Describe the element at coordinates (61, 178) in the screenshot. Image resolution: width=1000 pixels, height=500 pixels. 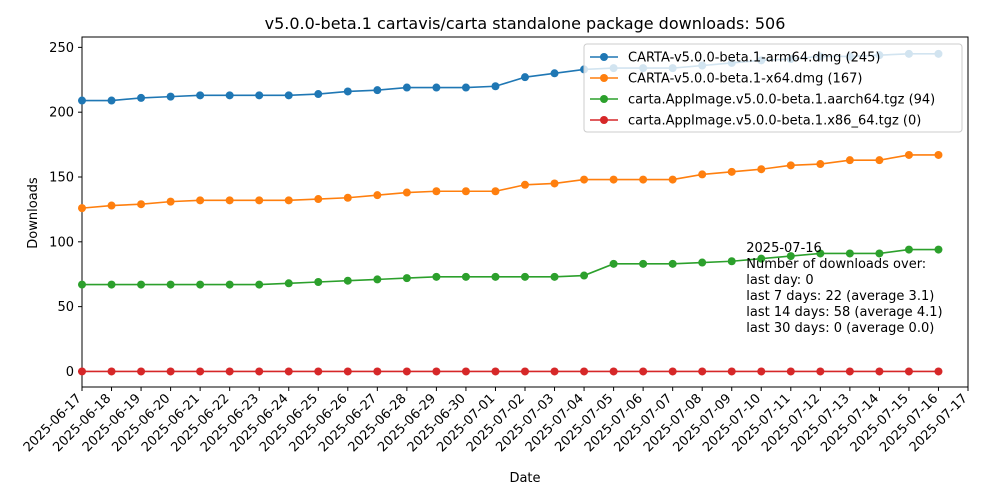
I see `y-tick-label: 150` at that location.